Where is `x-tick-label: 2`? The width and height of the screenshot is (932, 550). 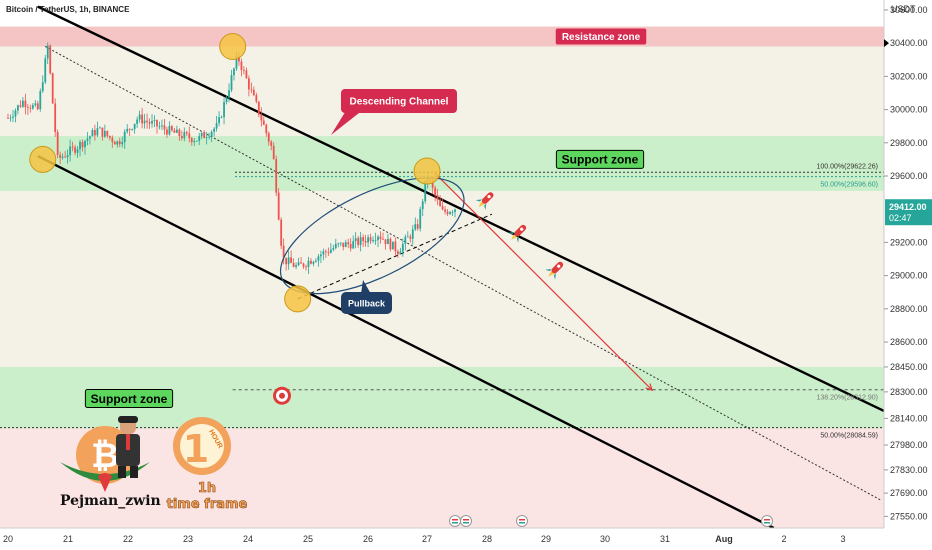
x-tick-label: 2 is located at coordinates (783, 539).